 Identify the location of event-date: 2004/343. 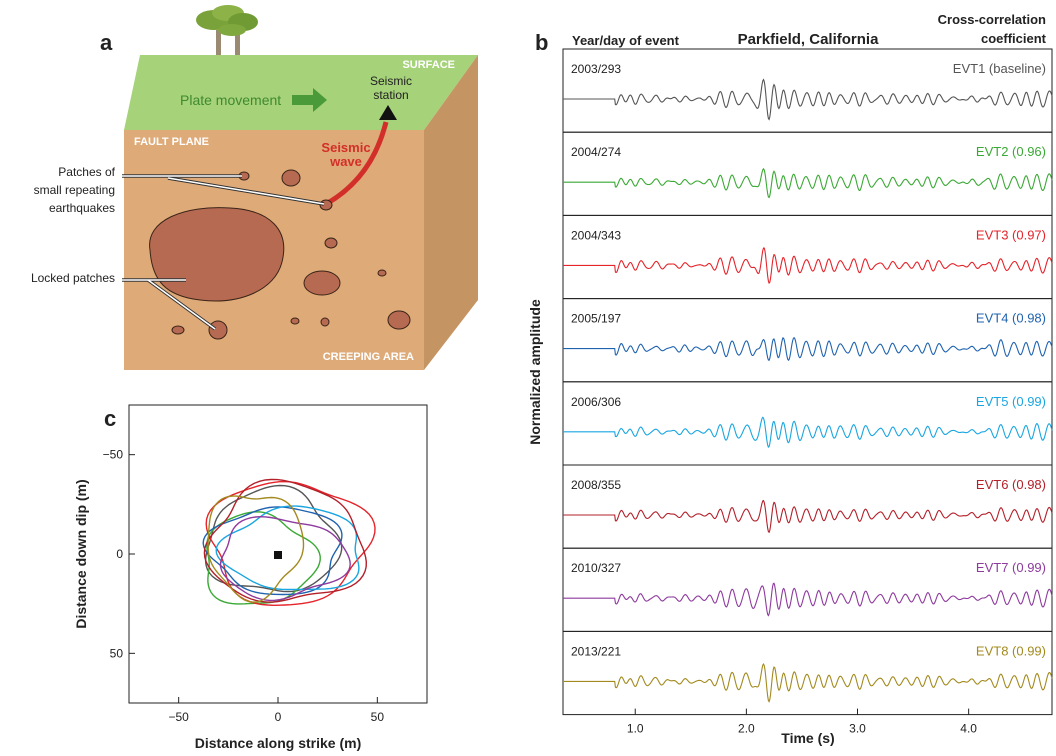
(596, 235).